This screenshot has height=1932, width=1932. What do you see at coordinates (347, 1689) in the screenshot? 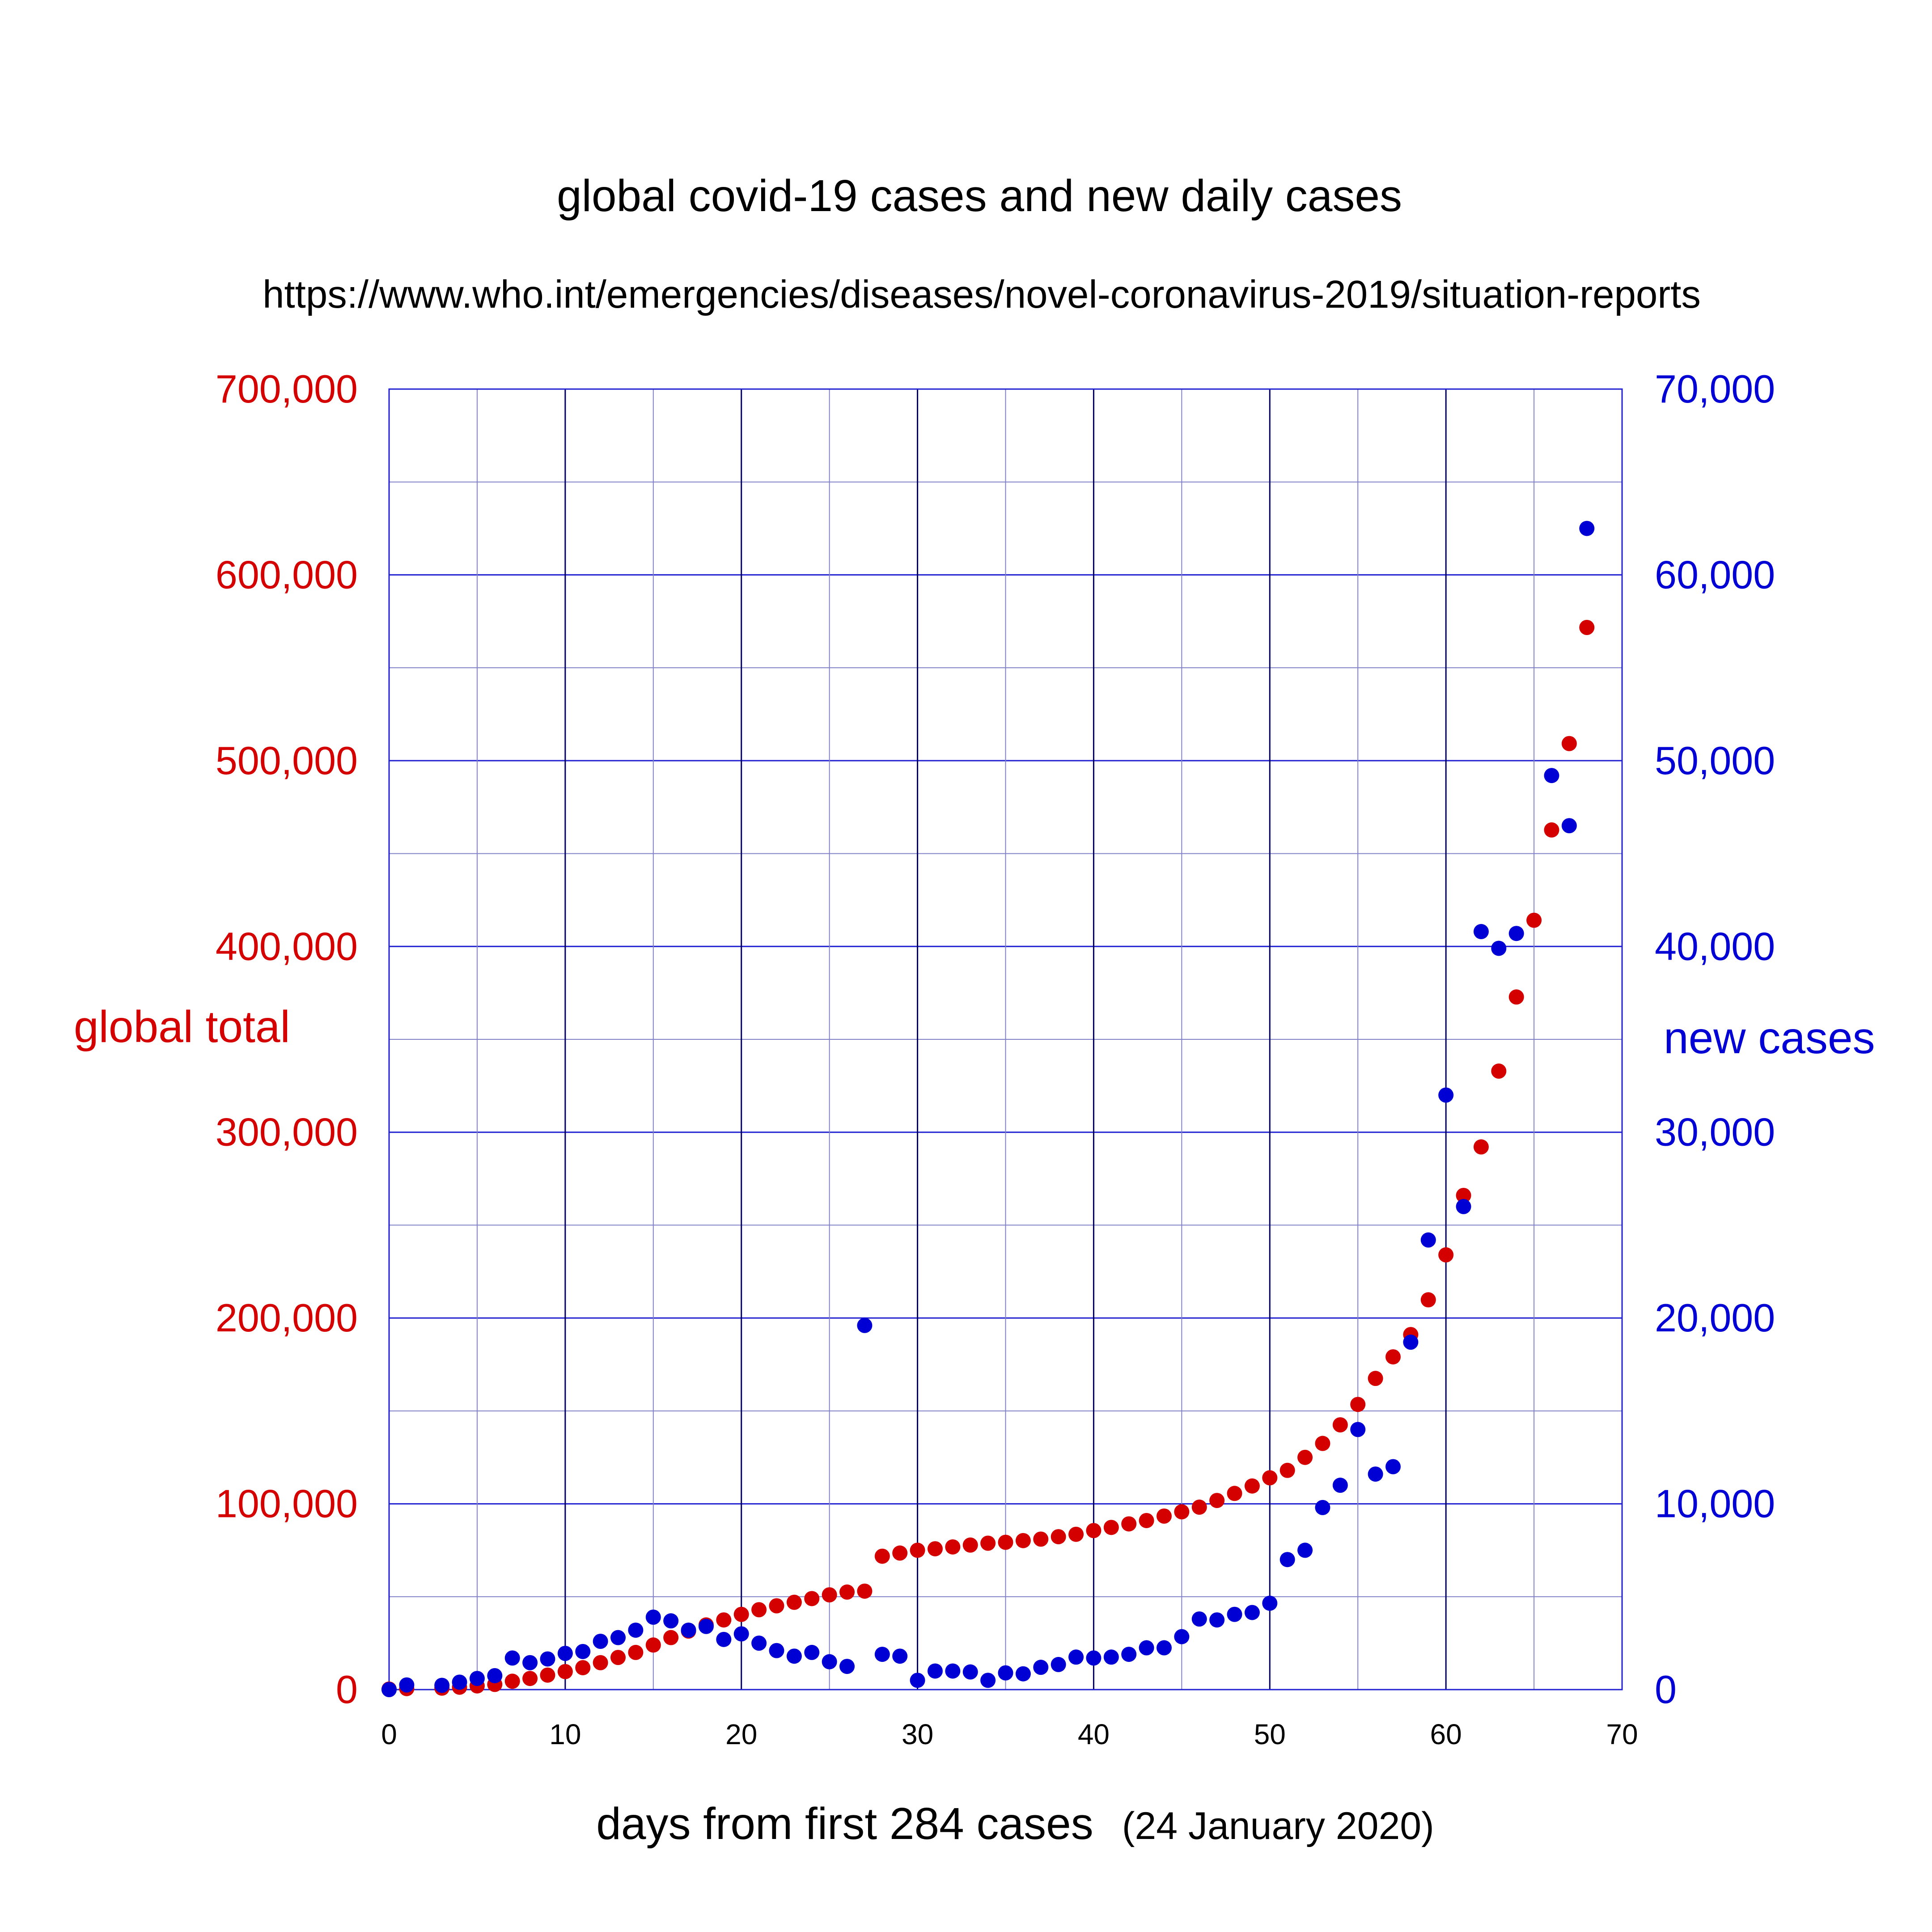
I see `y-tick-left-label: 0` at bounding box center [347, 1689].